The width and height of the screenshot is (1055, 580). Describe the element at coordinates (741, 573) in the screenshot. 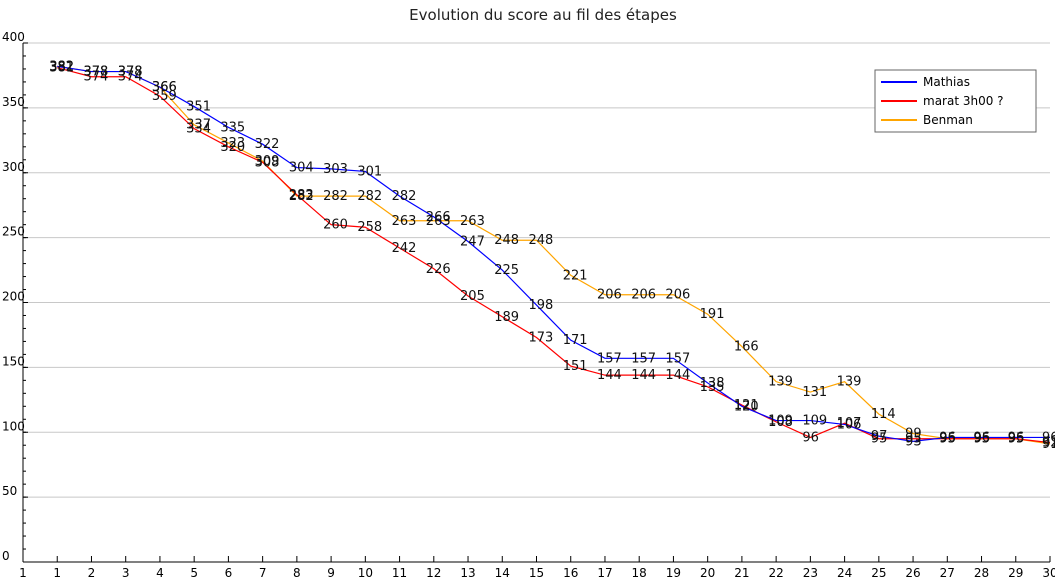

I see `x-tick-label: 21` at that location.